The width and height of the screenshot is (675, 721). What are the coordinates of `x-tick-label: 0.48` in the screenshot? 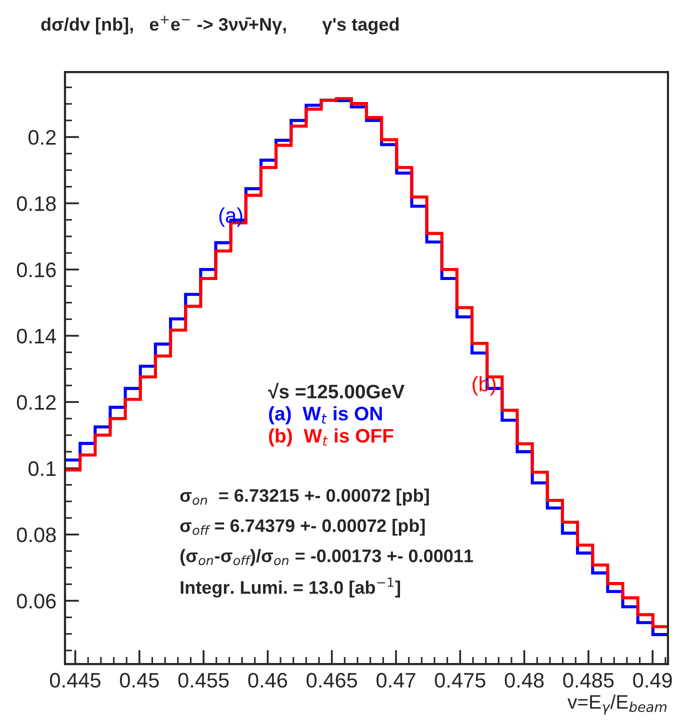 It's located at (524, 680).